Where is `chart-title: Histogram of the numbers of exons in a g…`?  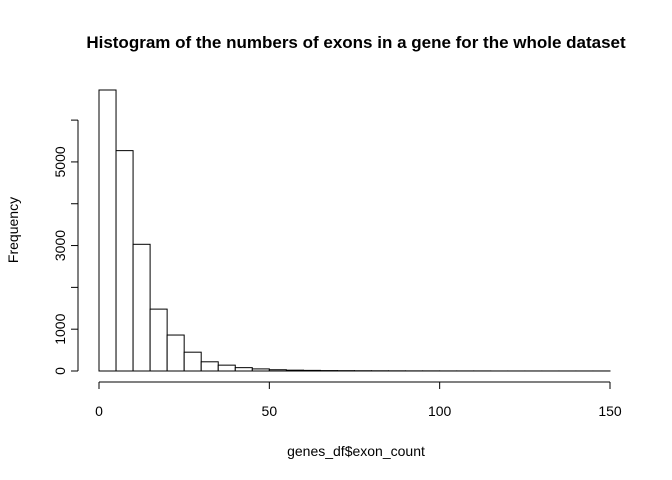 chart-title: Histogram of the numbers of exons in a g… is located at coordinates (356, 42).